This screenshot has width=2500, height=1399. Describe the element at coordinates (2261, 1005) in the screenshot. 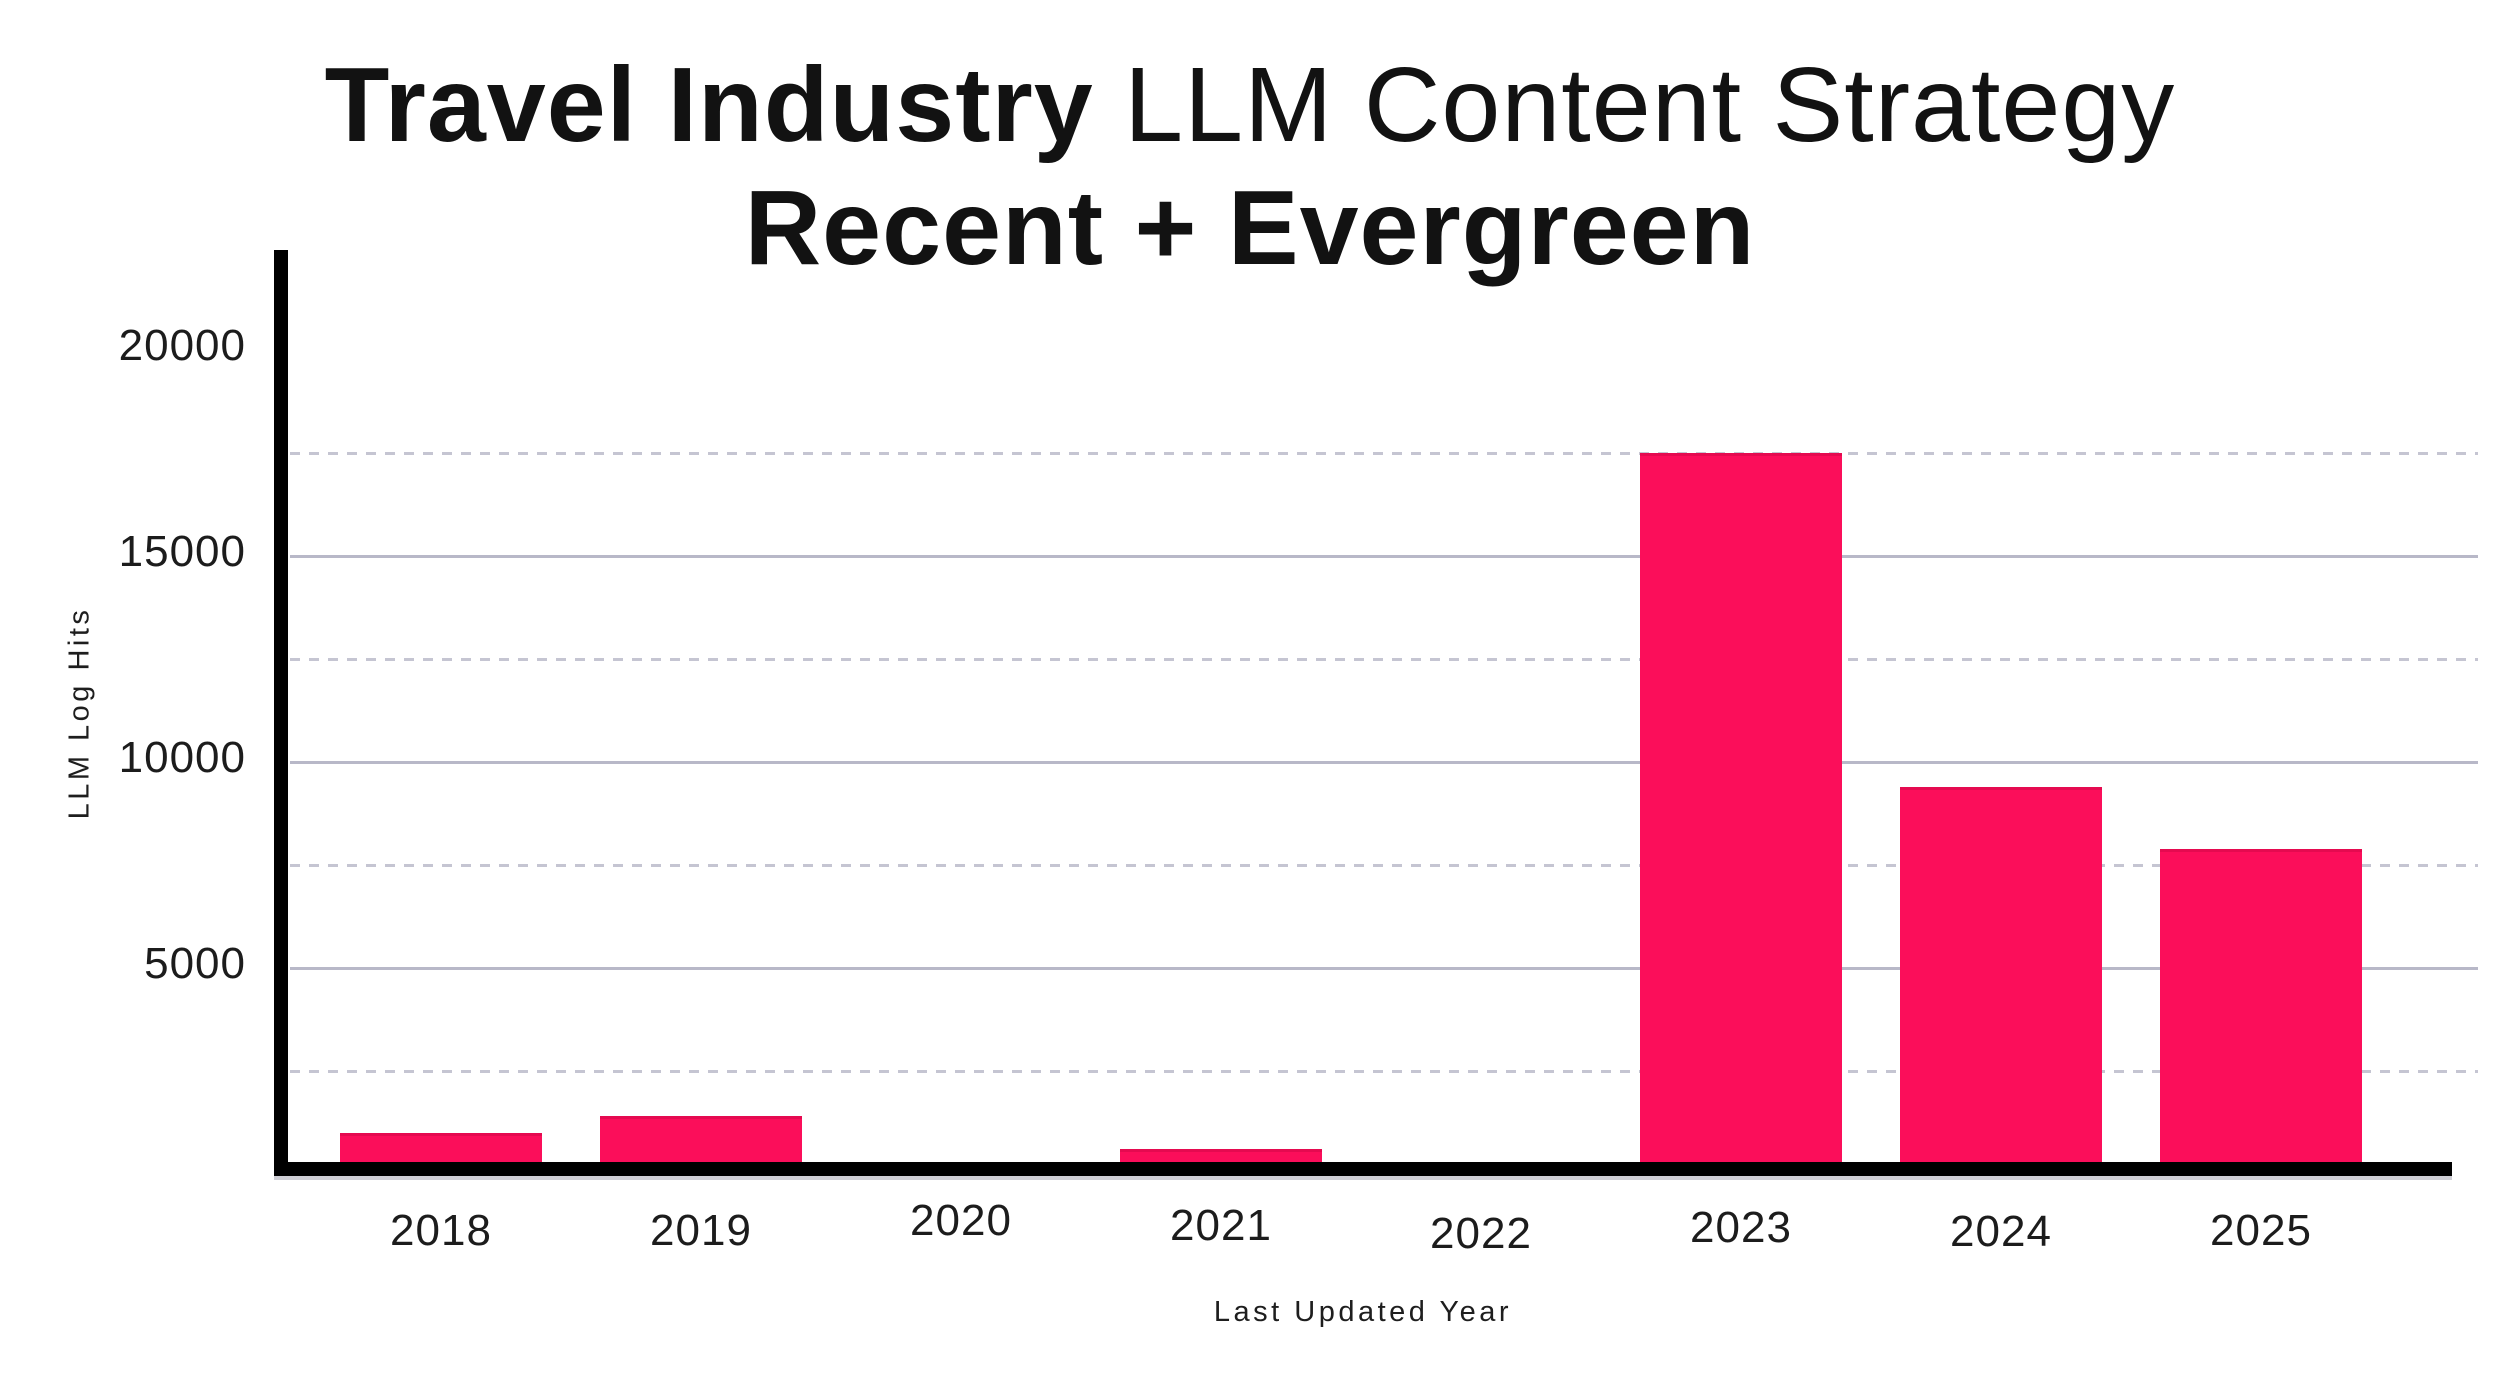

I see `bar-2025` at that location.